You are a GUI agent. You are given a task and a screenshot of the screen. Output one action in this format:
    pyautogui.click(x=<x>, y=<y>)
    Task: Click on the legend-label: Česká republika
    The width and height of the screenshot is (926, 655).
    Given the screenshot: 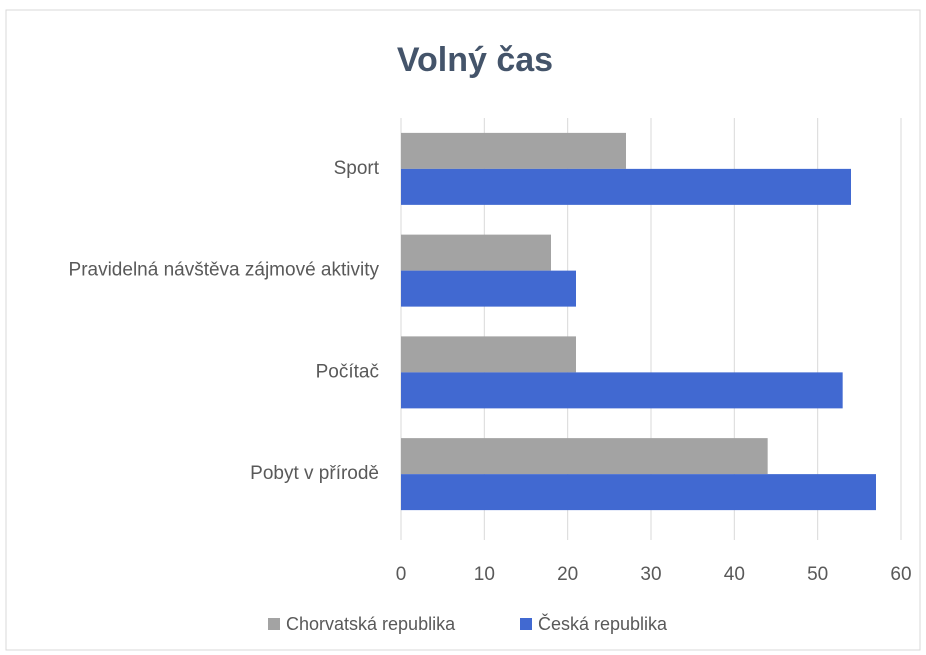 What is the action you would take?
    pyautogui.click(x=603, y=623)
    